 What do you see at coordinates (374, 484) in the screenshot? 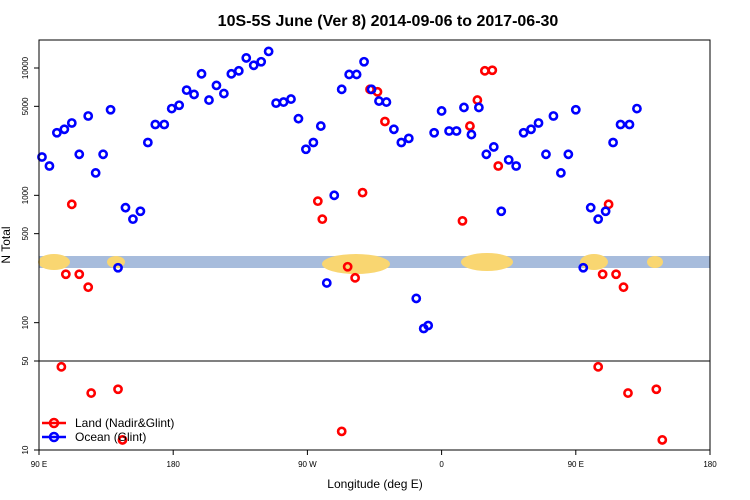
I see `x-axis-label: Longitude (deg E)` at bounding box center [374, 484].